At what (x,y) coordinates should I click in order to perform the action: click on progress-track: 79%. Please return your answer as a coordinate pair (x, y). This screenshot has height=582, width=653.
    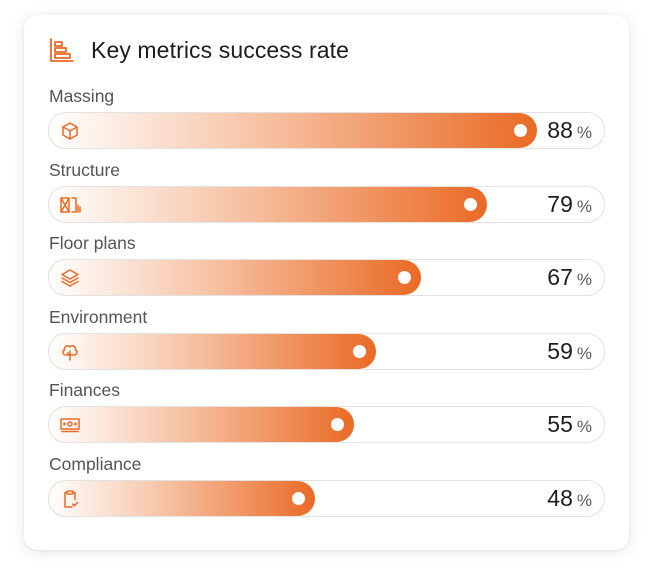
    Looking at the image, I should click on (326, 204).